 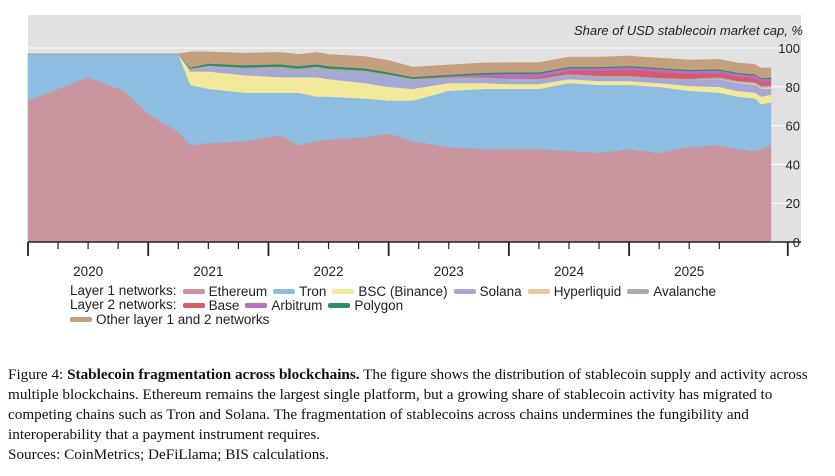 I want to click on legend-header-layer2: Layer 2 networks:, so click(x=123, y=304).